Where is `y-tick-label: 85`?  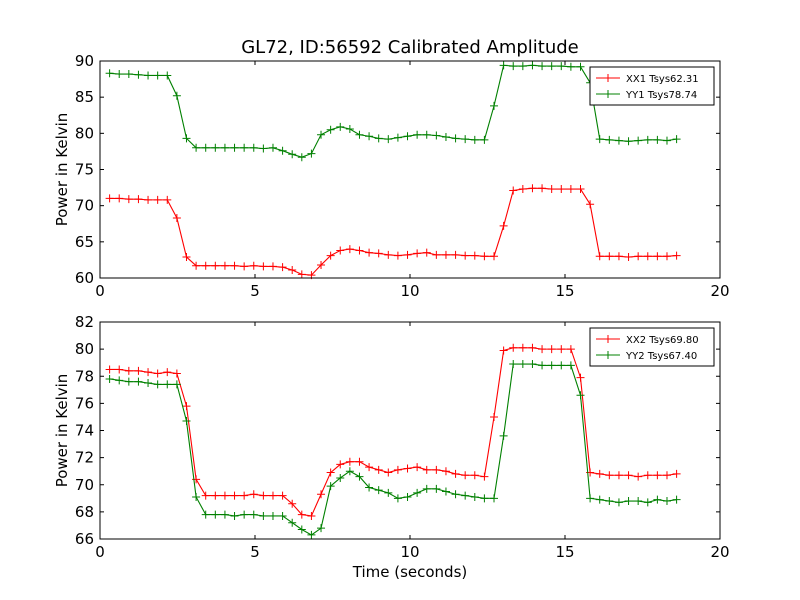
y-tick-label: 85 is located at coordinates (84, 97).